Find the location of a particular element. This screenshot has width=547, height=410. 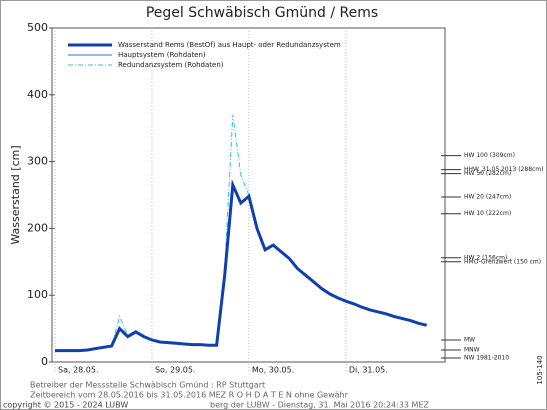

chart-title: Pegel Schwäbisch Gmünd / Rems is located at coordinates (262, 13).